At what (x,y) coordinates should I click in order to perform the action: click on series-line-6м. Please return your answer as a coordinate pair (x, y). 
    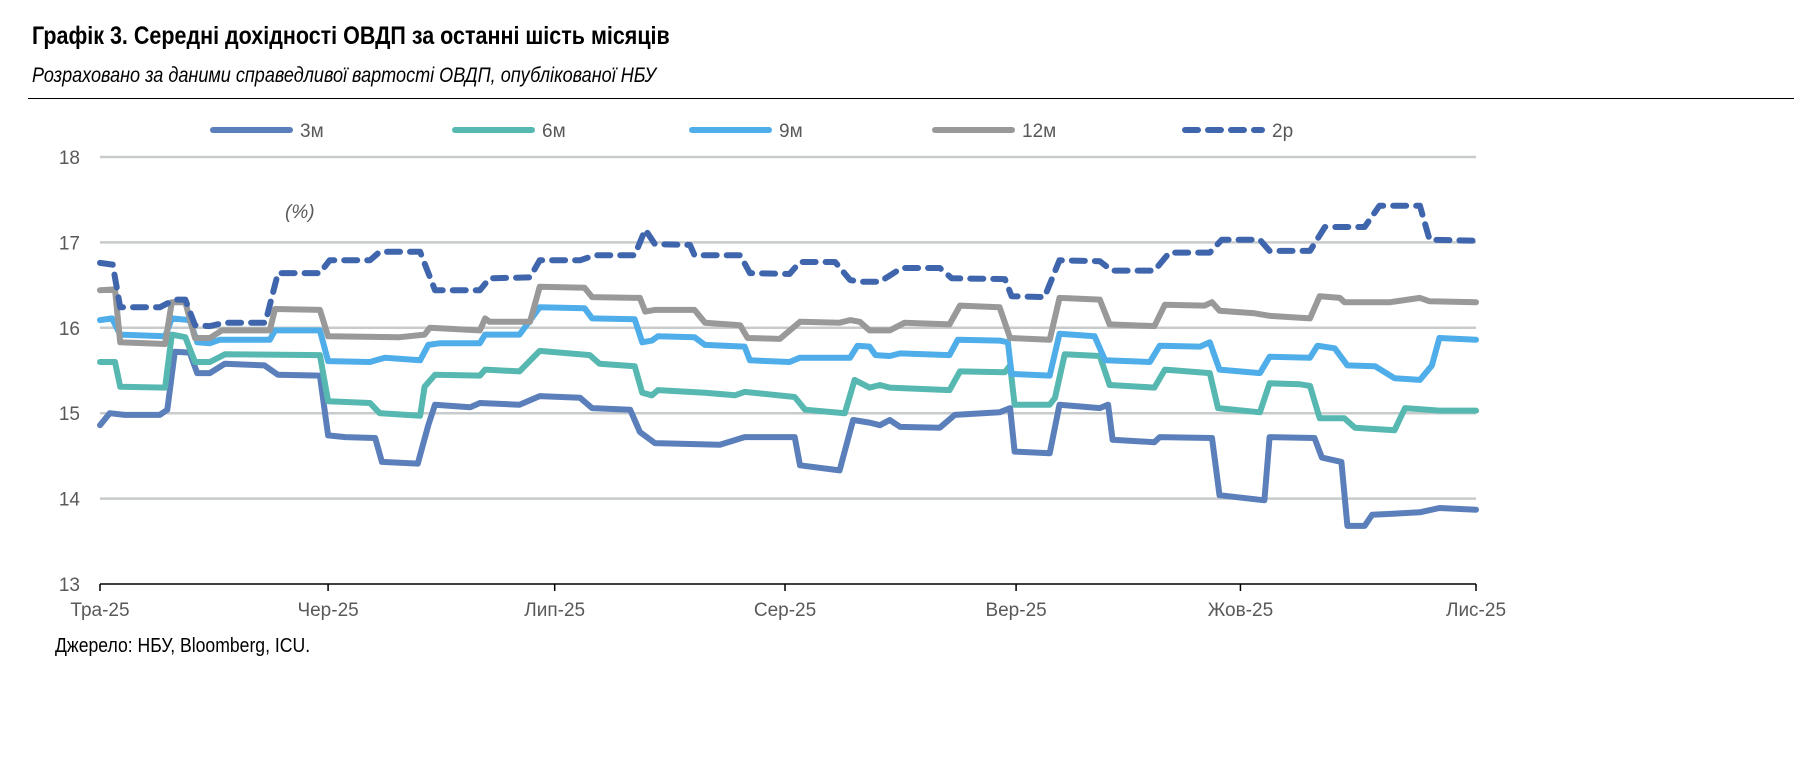
    Looking at the image, I should click on (788, 382).